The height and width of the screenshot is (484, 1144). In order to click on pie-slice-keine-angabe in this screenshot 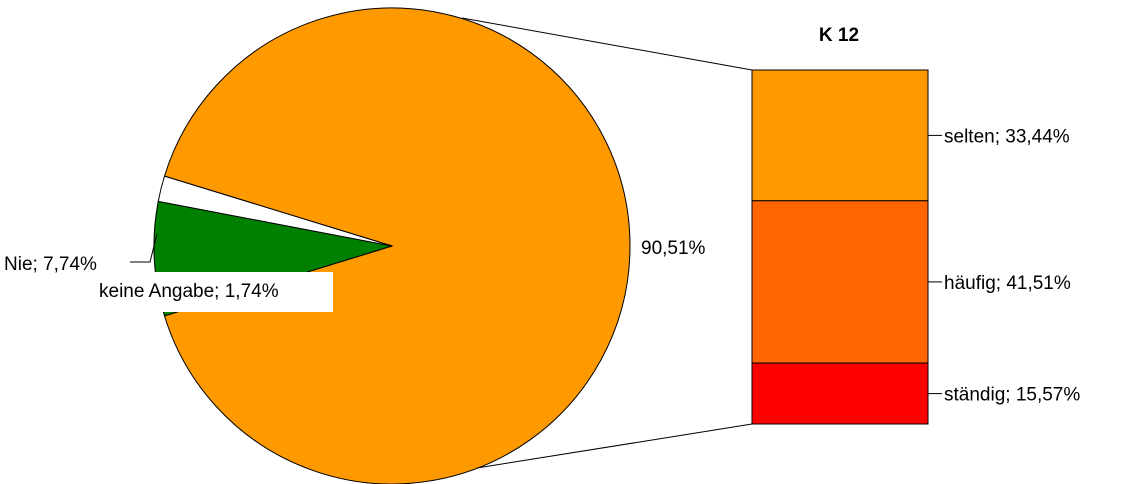, I will do `click(275, 211)`.